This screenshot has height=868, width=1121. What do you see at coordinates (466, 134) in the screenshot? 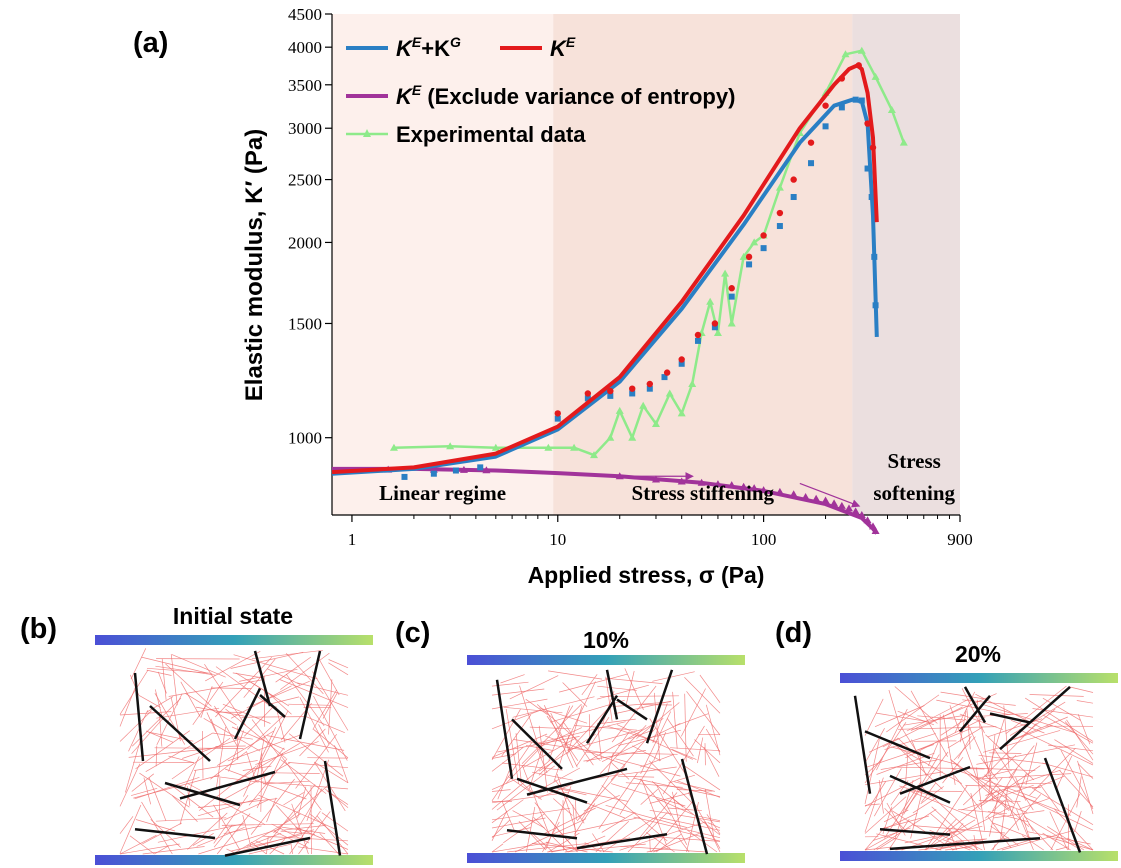
I see `legend-item-experimental: Experimental data` at bounding box center [466, 134].